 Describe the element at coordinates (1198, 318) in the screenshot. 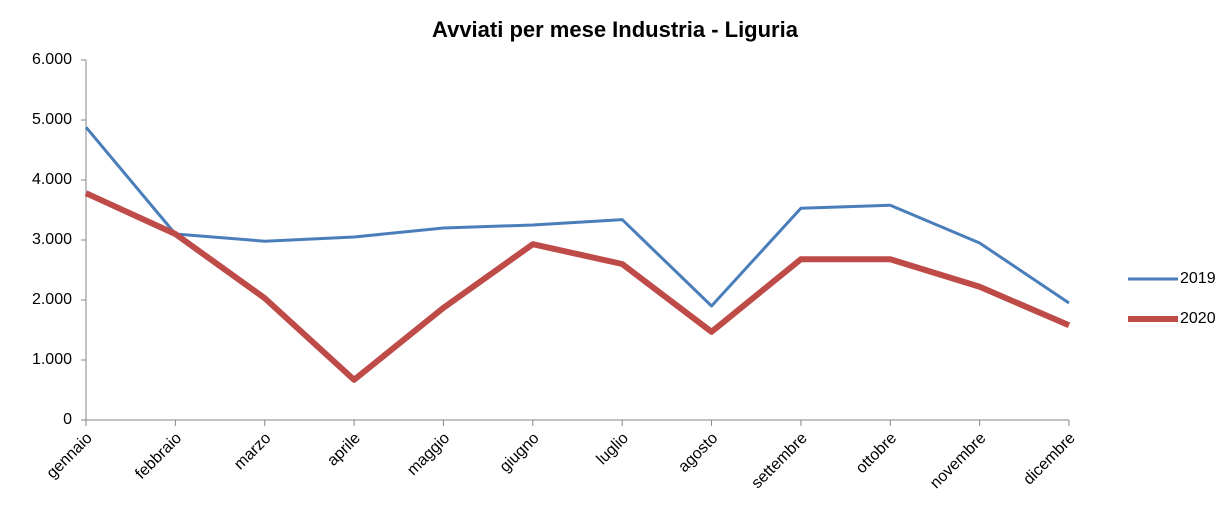

I see `legend-label: 2020` at that location.